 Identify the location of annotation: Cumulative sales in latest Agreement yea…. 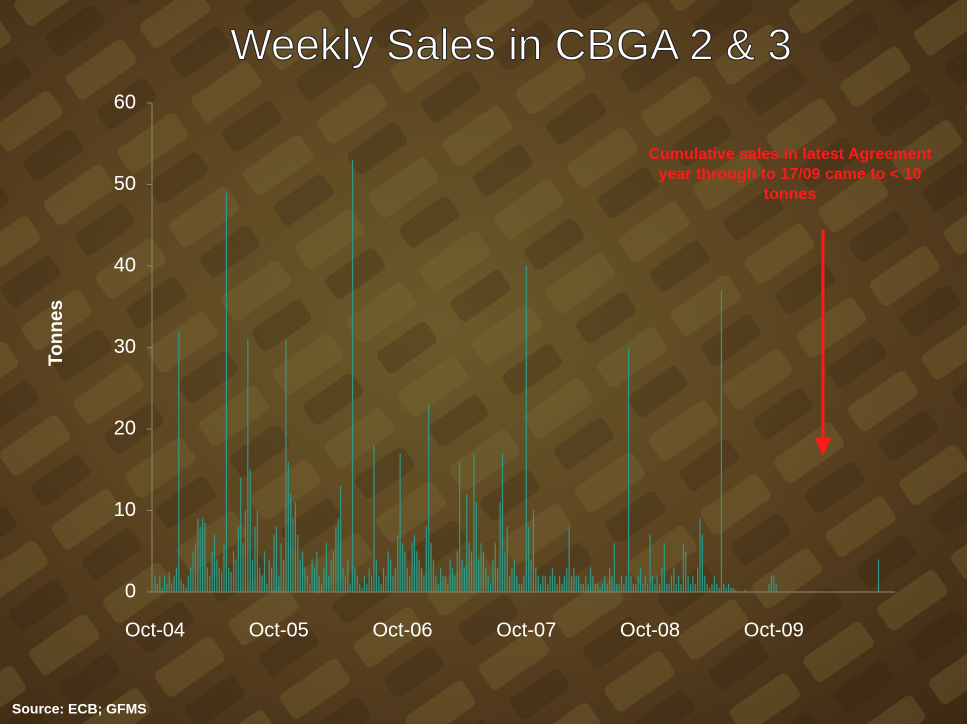
(790, 174).